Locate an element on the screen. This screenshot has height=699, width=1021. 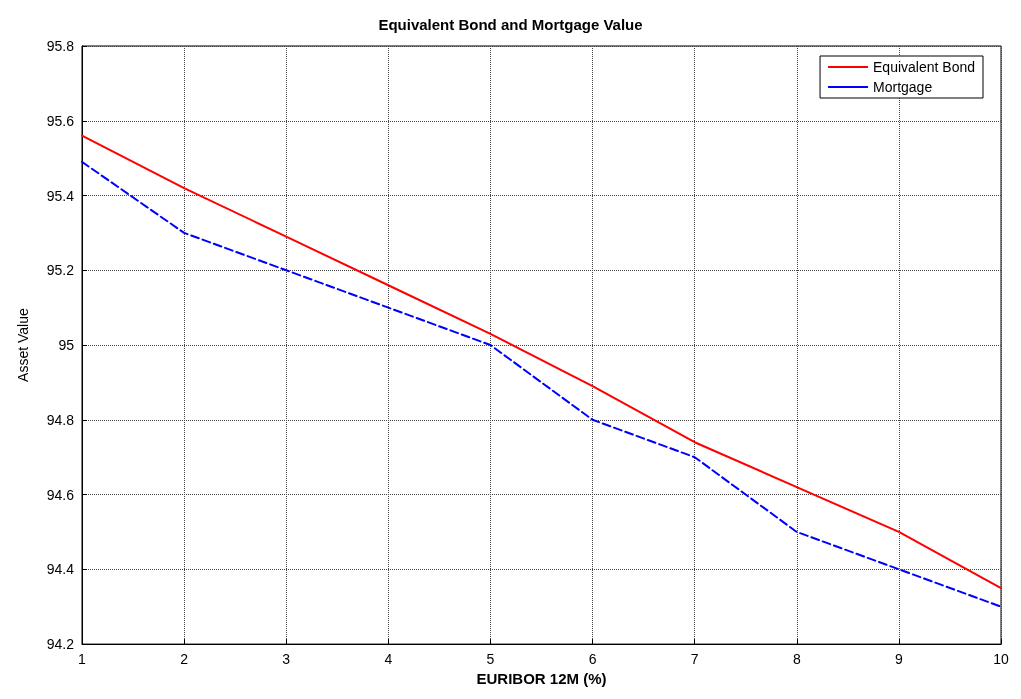
y-tick-label: 94.2 is located at coordinates (60, 644).